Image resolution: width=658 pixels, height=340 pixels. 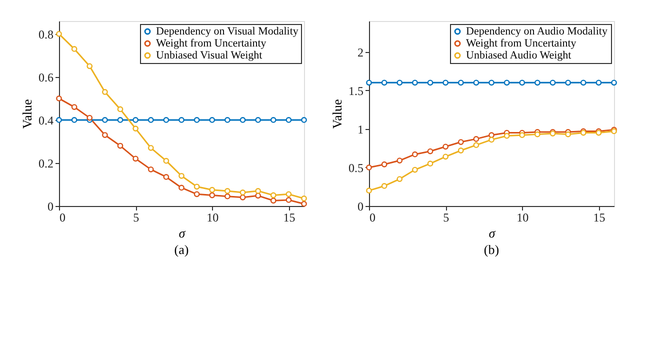 I want to click on y-tick-label: 1.5, so click(x=356, y=91).